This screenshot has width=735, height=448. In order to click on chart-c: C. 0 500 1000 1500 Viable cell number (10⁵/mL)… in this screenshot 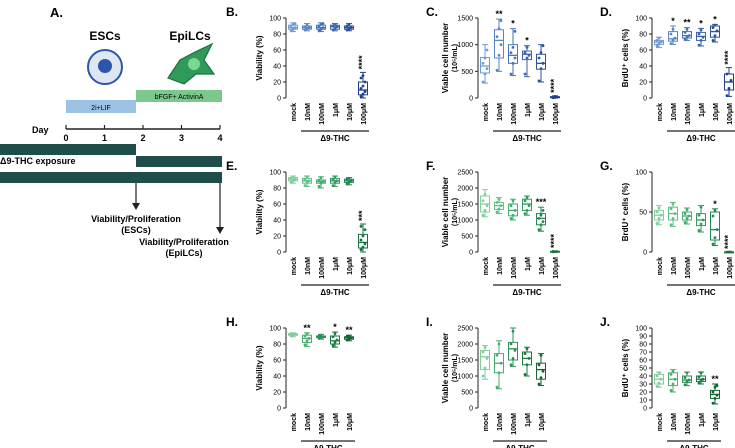, I will do `click(493, 74)`.